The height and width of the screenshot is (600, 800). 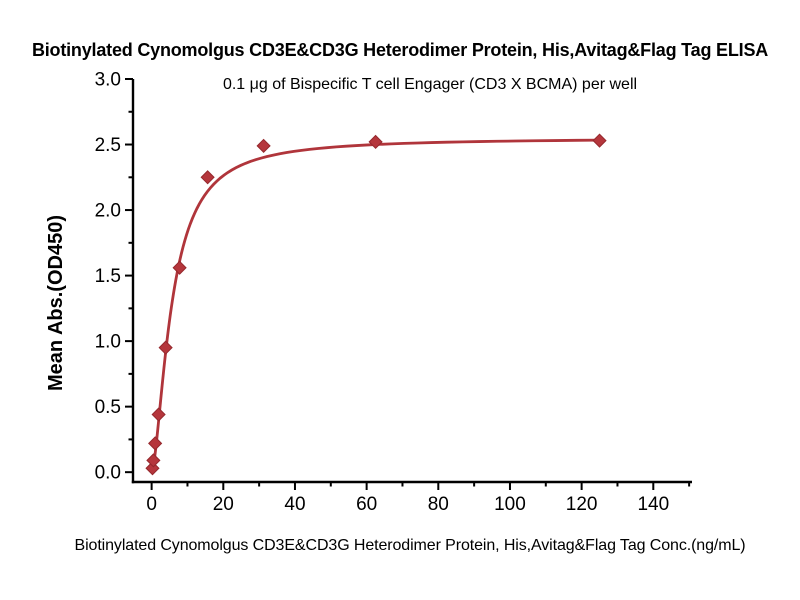 What do you see at coordinates (653, 504) in the screenshot?
I see `x-tick-label: 140` at bounding box center [653, 504].